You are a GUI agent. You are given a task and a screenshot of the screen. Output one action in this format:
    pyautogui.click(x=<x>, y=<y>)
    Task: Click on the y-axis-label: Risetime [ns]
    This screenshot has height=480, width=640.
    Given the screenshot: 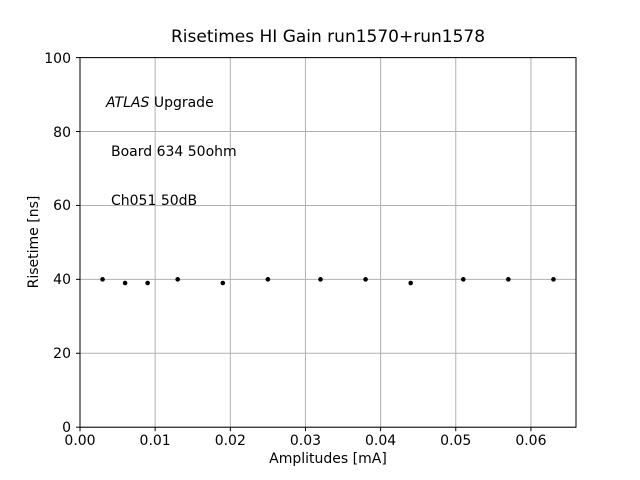 What is the action you would take?
    pyautogui.click(x=34, y=242)
    